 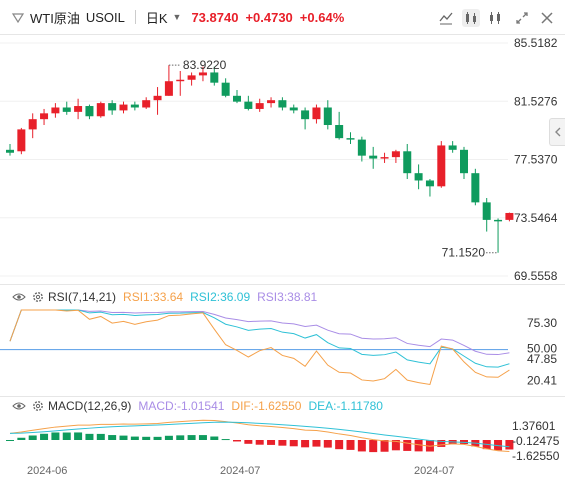 I want to click on dea-line, so click(x=259, y=434).